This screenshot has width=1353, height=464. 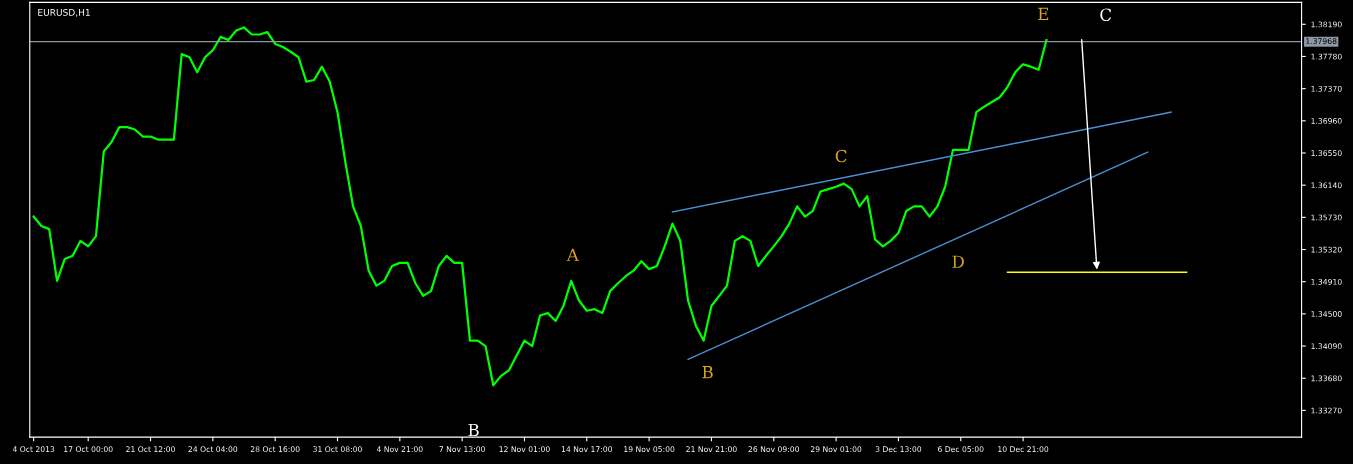 What do you see at coordinates (64, 13) in the screenshot?
I see `text: EURUSD,H1` at bounding box center [64, 13].